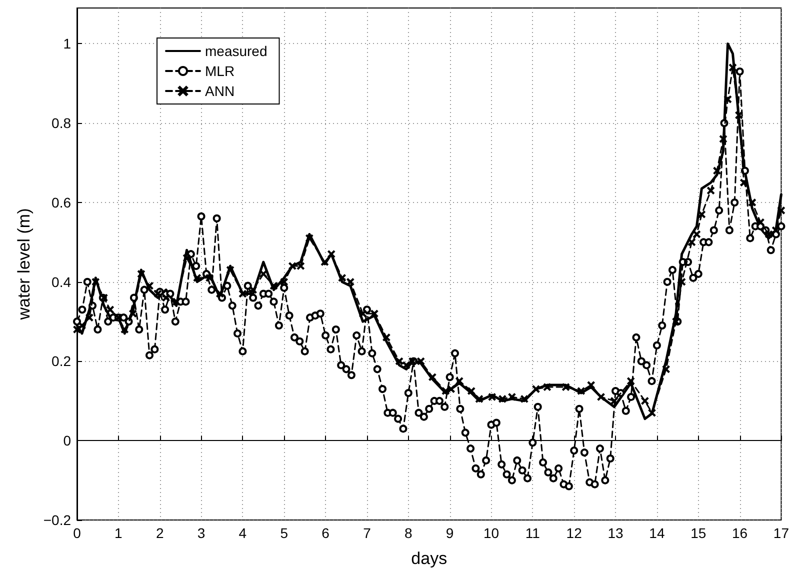  I want to click on x-tick-label: 14, so click(657, 533).